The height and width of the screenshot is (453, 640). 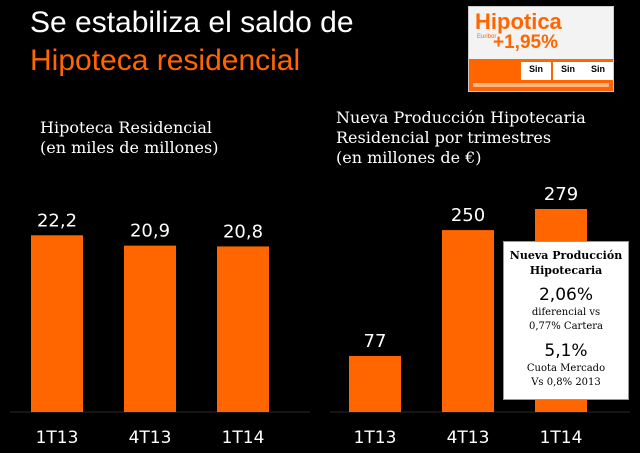 What do you see at coordinates (518, 21) in the screenshot?
I see `promo-title: Hipotica` at bounding box center [518, 21].